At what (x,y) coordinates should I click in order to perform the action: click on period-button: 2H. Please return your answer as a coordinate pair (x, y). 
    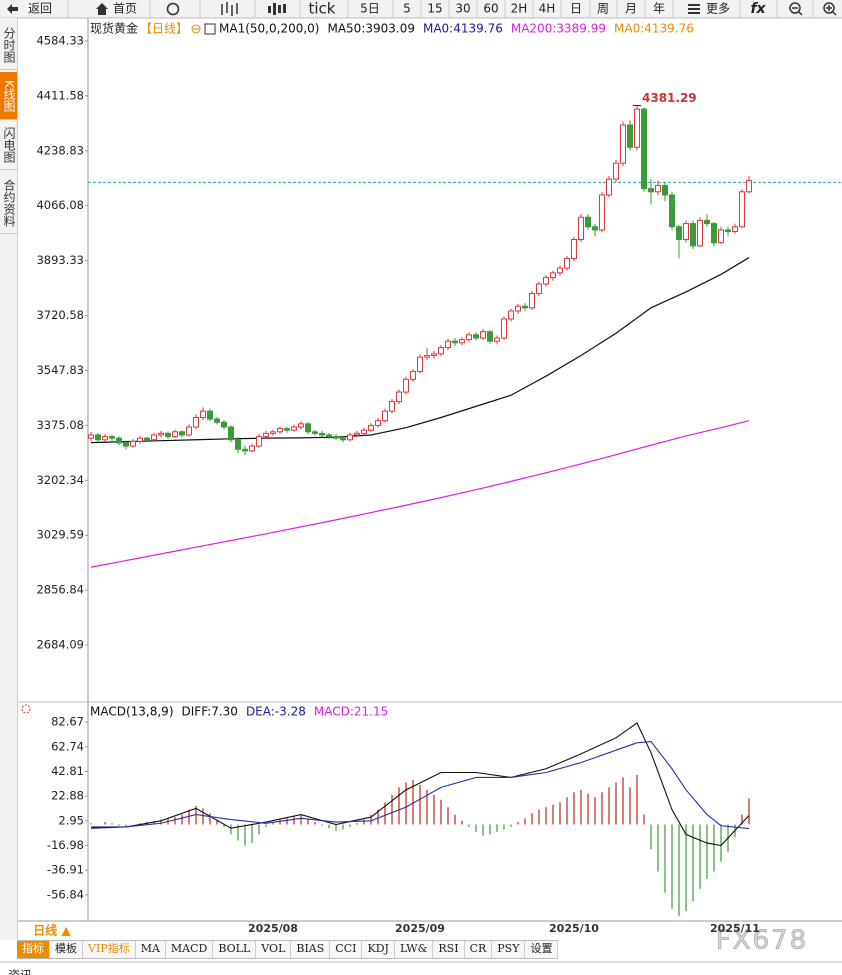
    Looking at the image, I should click on (519, 9).